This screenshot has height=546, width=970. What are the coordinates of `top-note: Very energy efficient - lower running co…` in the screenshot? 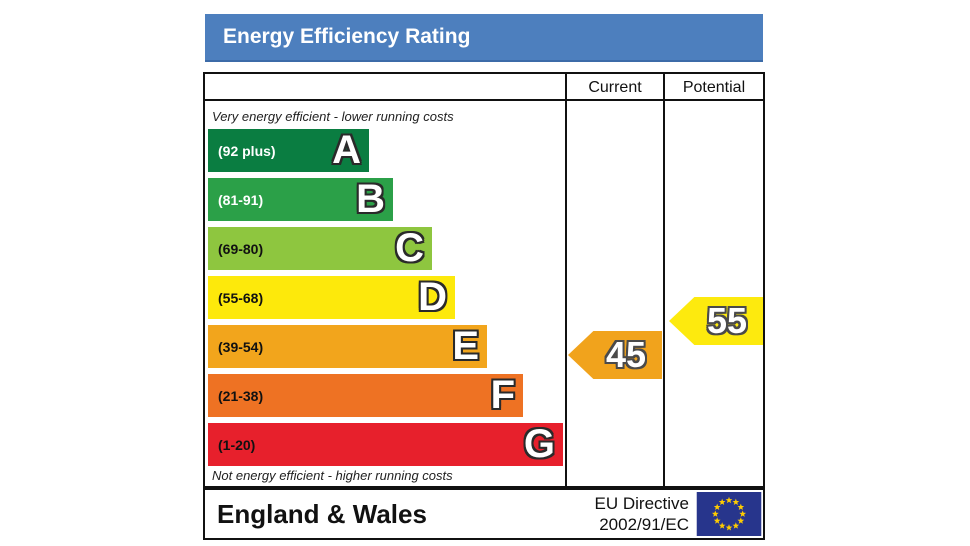 It's located at (333, 116).